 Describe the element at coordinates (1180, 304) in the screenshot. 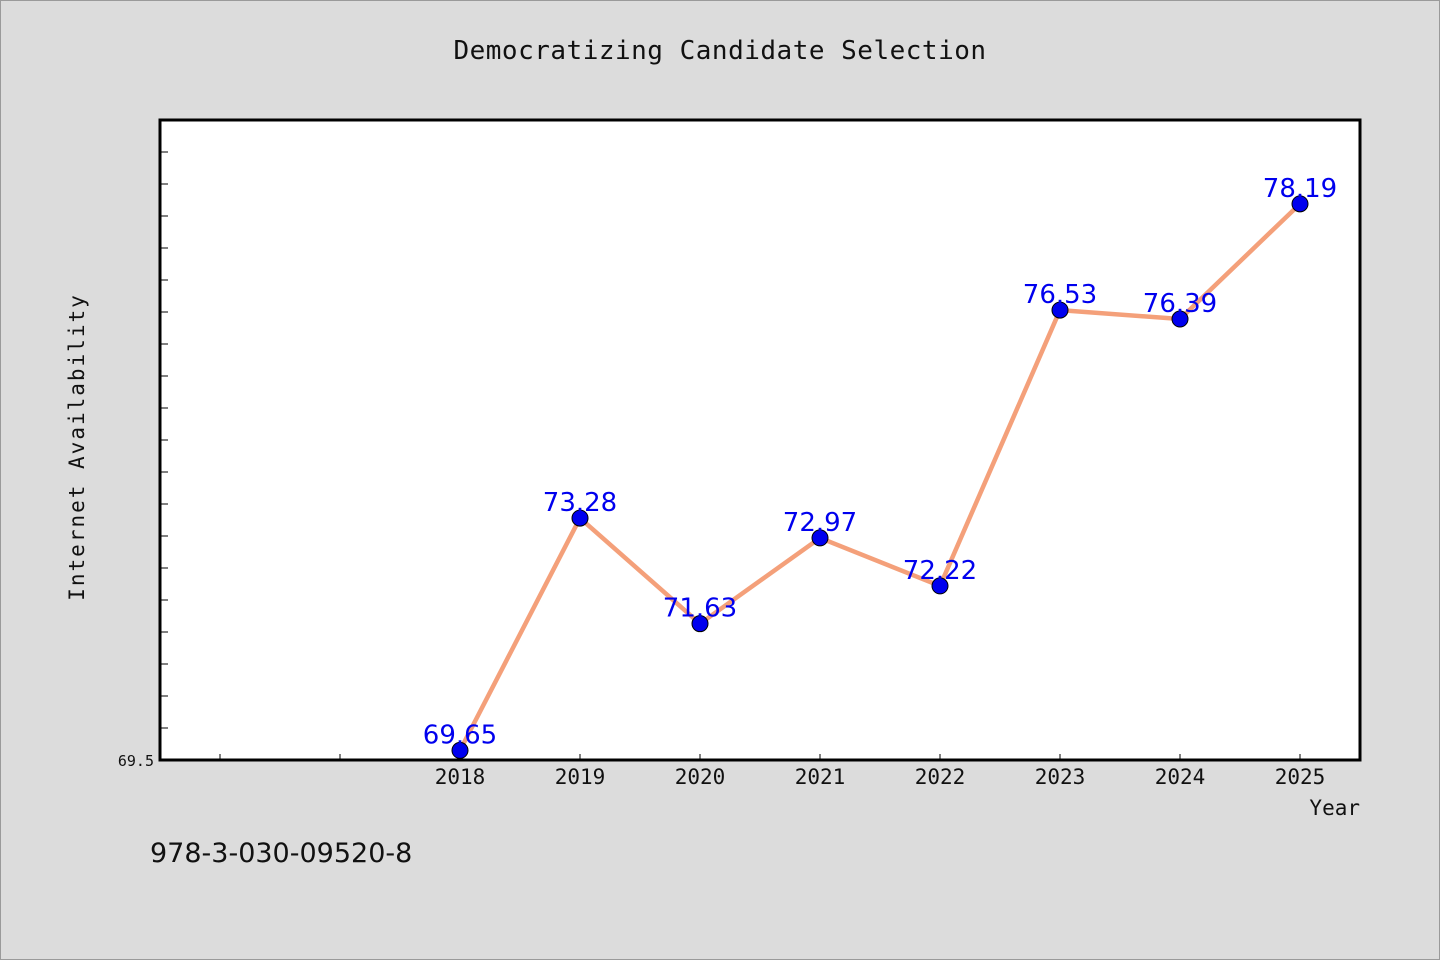

I see `data-label: 76.39` at that location.